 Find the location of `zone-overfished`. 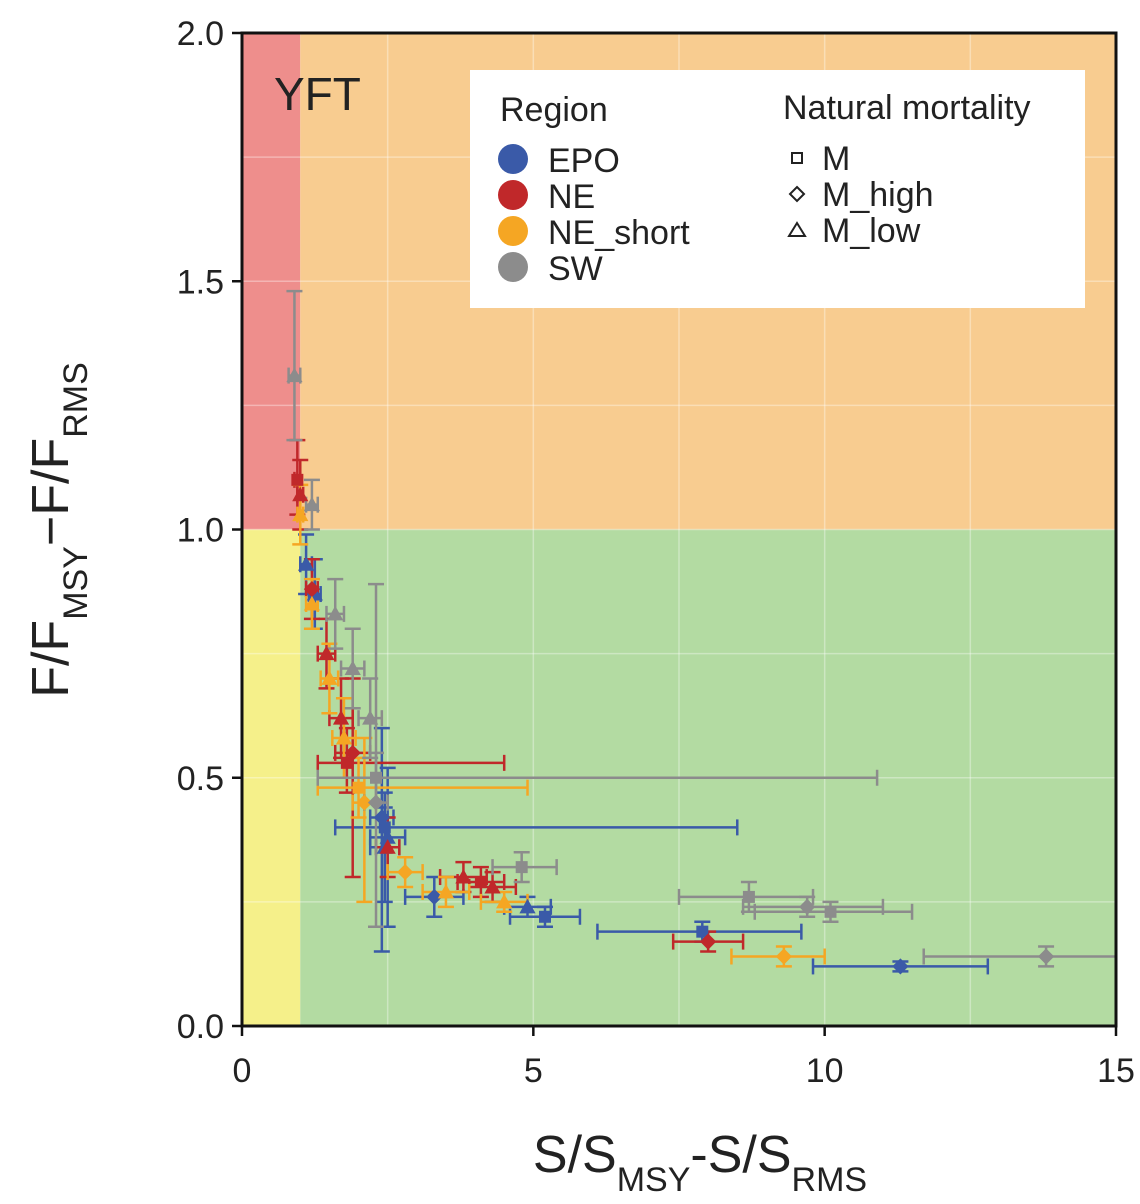

zone-overfished is located at coordinates (271, 777).